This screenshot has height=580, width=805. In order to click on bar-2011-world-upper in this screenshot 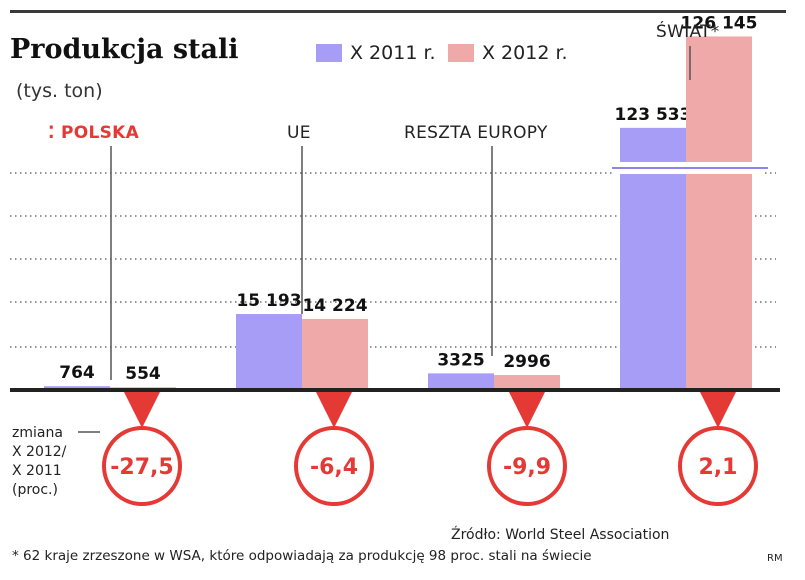, I will do `click(653, 144)`.